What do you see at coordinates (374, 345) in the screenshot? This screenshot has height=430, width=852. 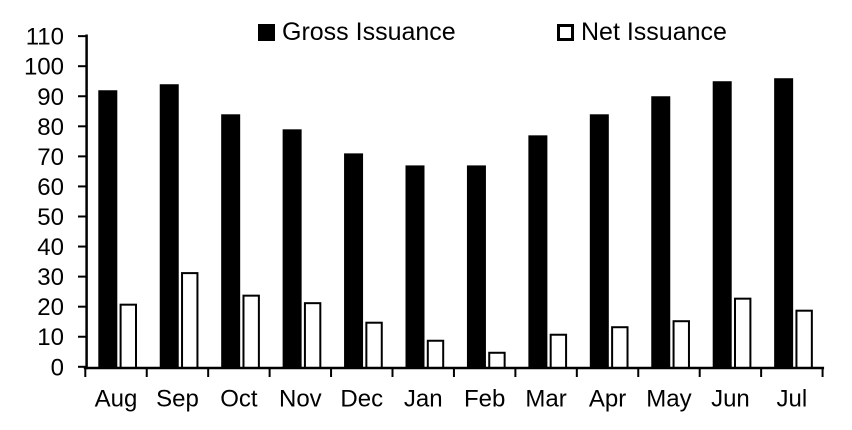 I see `net-issuance-bar-dec` at bounding box center [374, 345].